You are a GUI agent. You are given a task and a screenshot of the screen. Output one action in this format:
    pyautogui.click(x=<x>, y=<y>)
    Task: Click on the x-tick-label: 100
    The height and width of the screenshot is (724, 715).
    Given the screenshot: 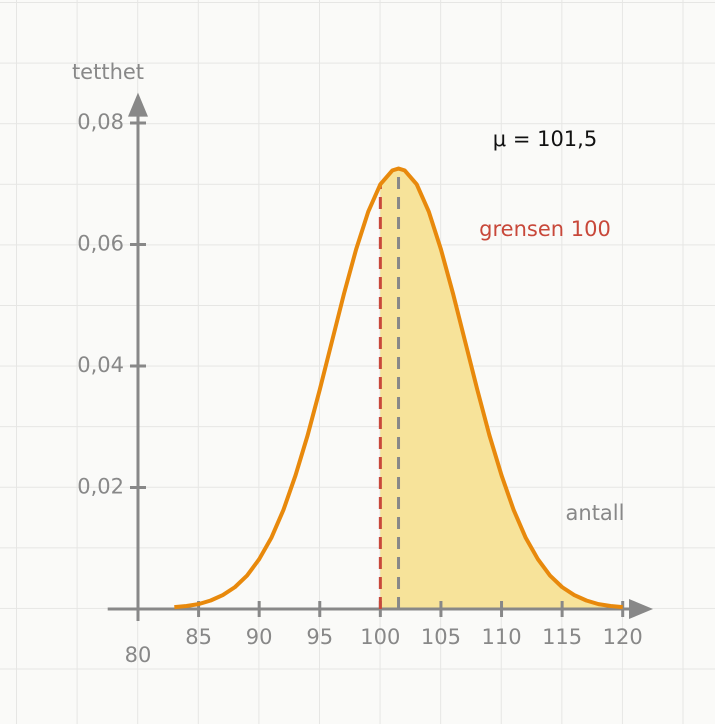 What is the action you would take?
    pyautogui.click(x=380, y=637)
    